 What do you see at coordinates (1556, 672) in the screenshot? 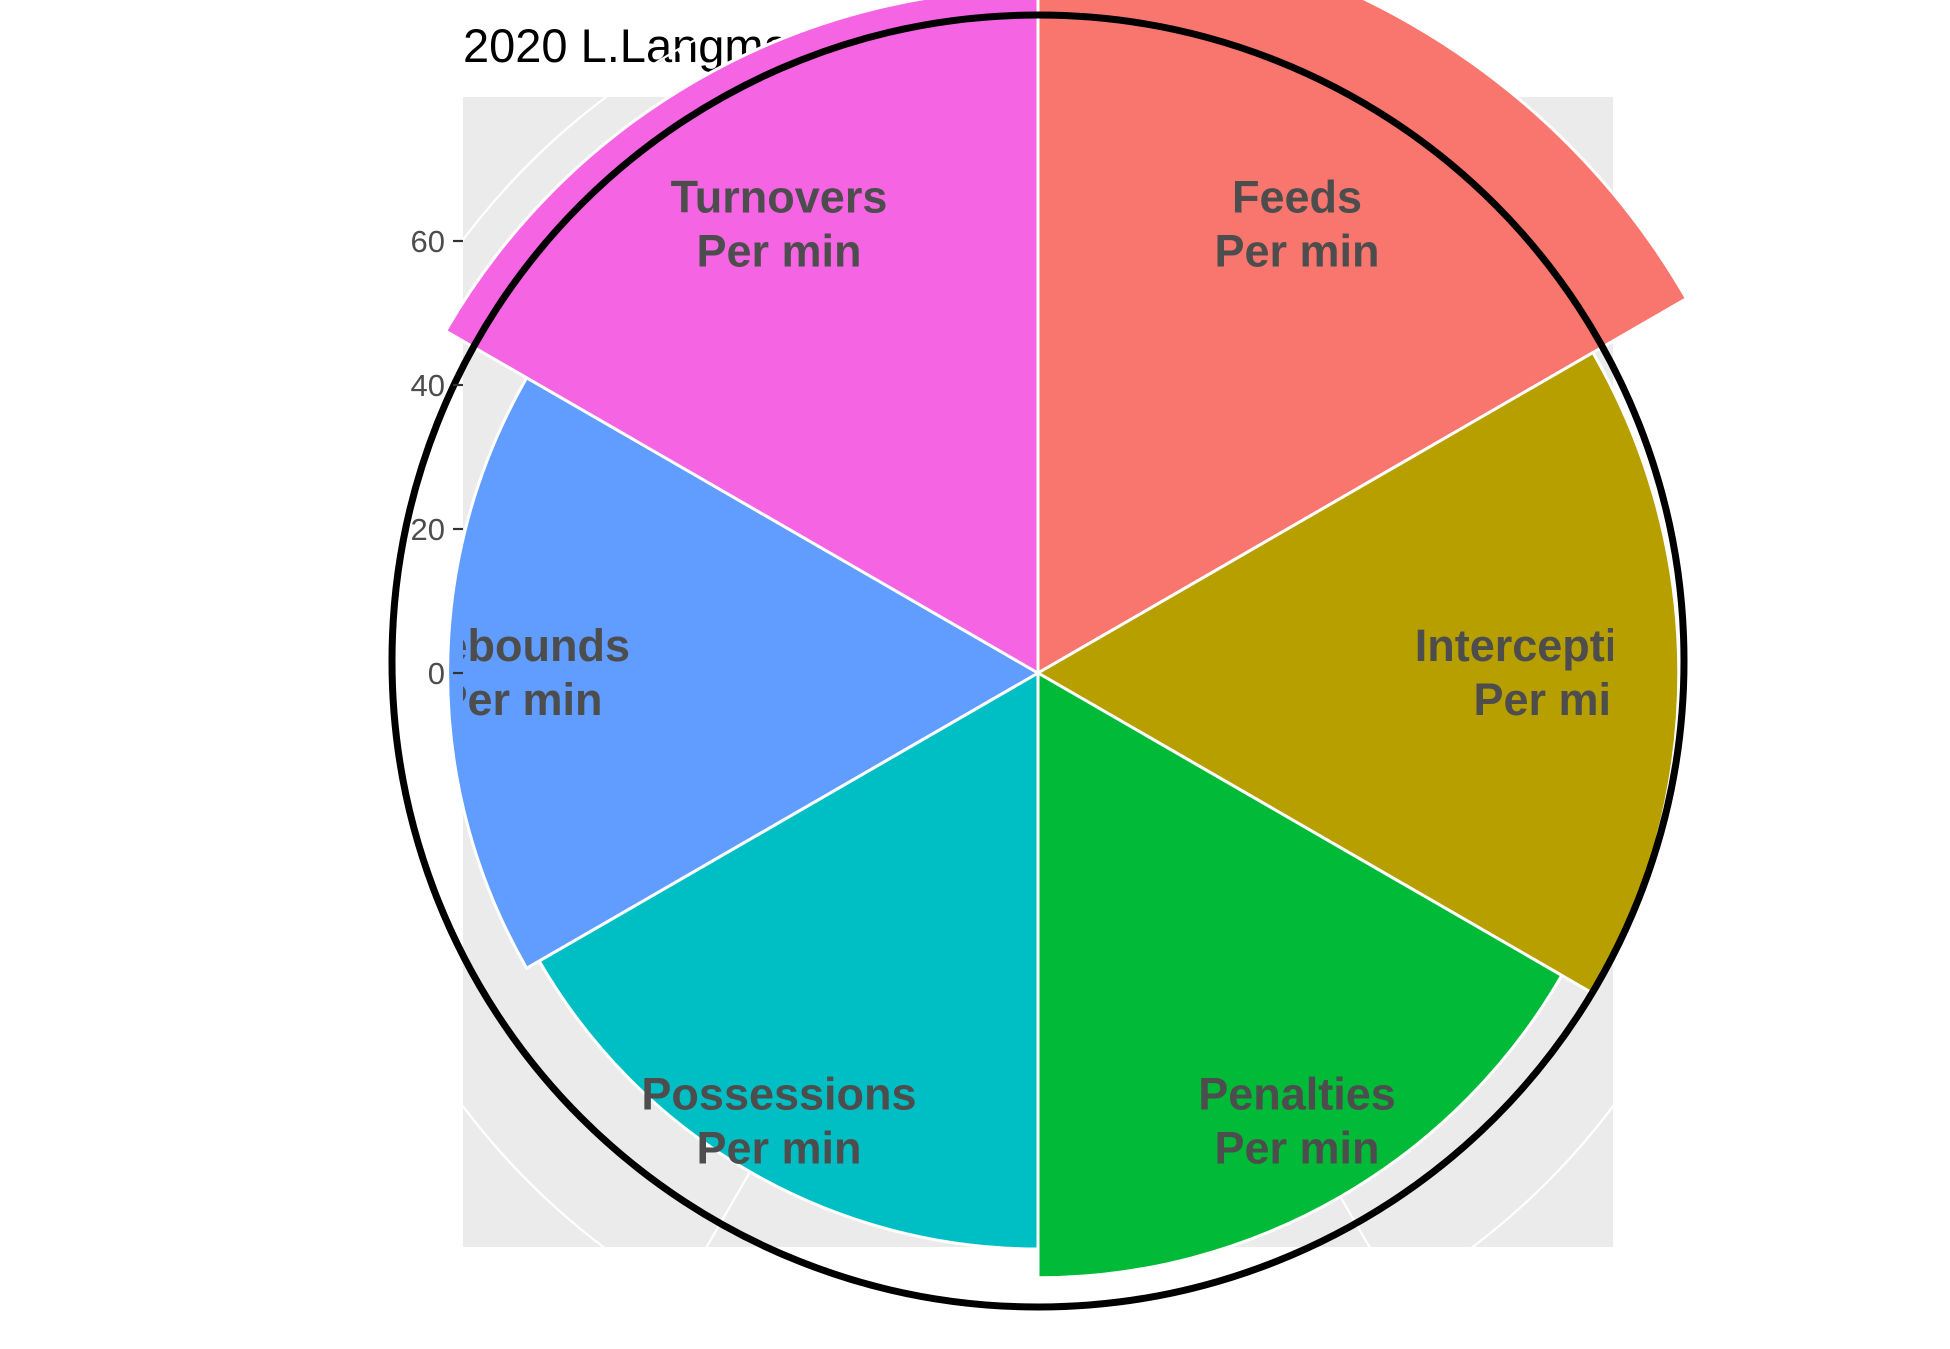
I see `category-label: Interceptions Per min` at bounding box center [1556, 672].